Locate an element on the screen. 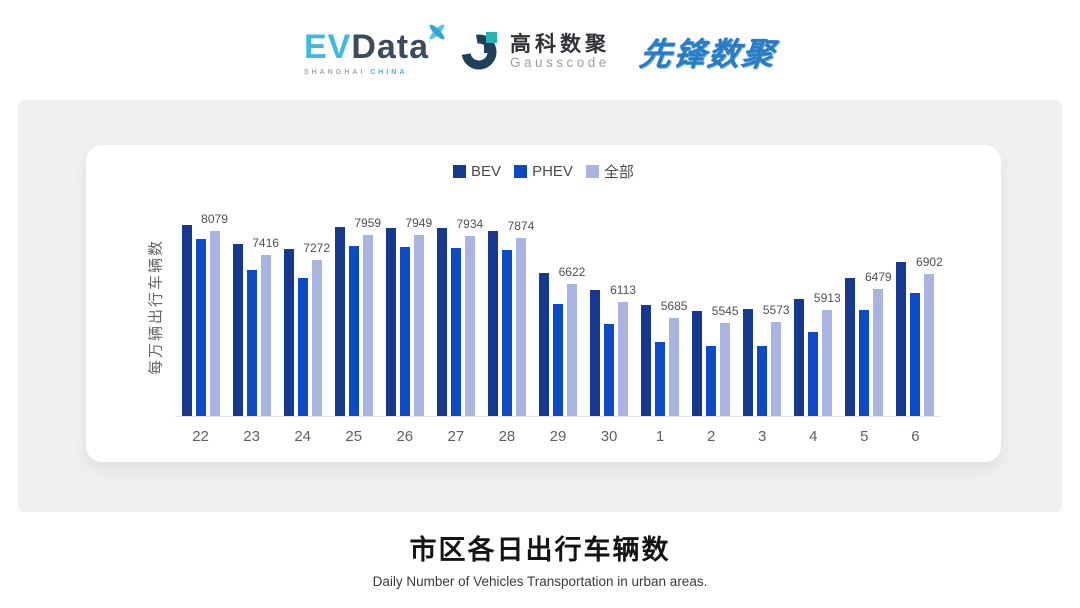 Image resolution: width=1080 pixels, height=608 pixels. x-axis-labels: 22 23 24 25 26 27 28 29 30 1 2 3 4 5 6 is located at coordinates (558, 436).